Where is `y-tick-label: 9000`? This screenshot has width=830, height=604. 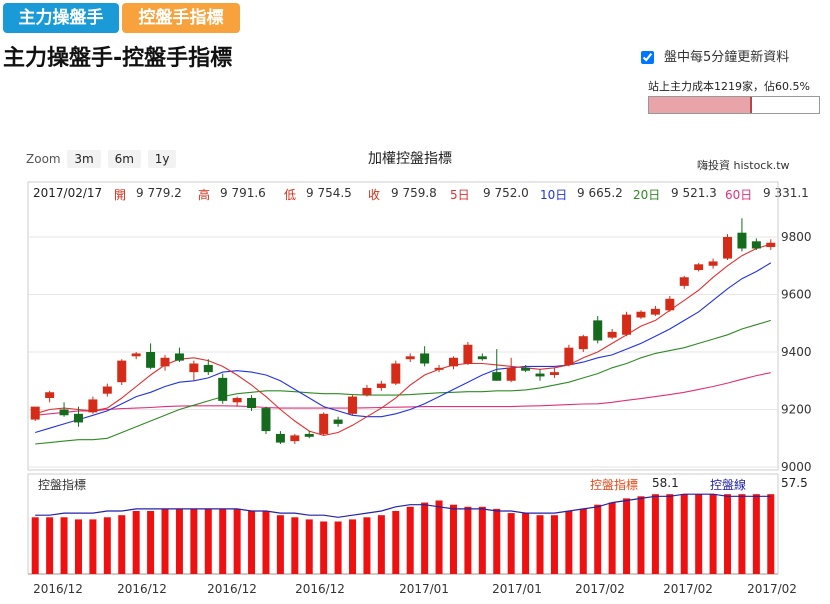
y-tick-label: 9000 is located at coordinates (796, 467).